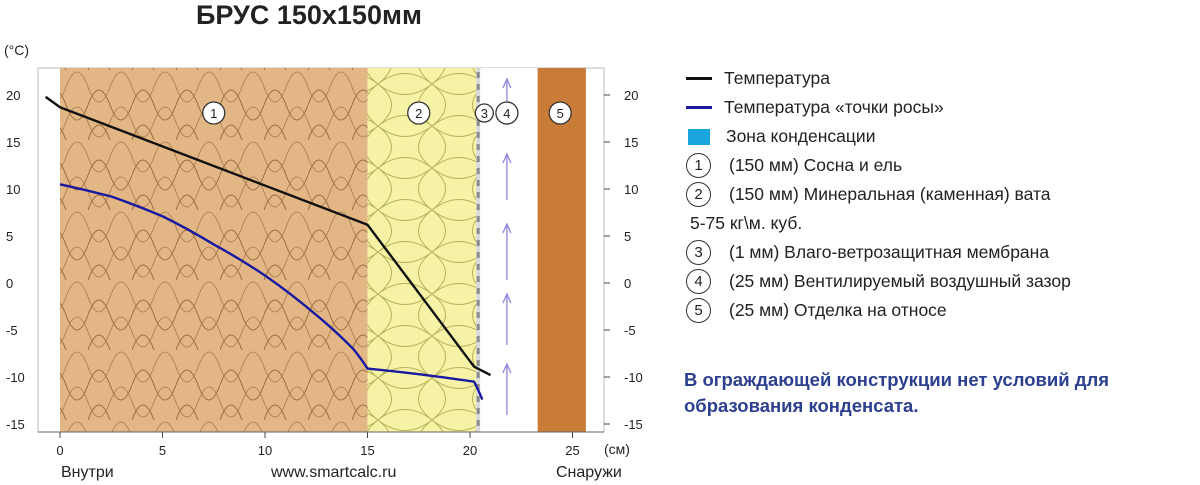 Image resolution: width=1200 pixels, height=485 pixels. Describe the element at coordinates (617, 449) in the screenshot. I see `x-axis-unit: (см)` at that location.